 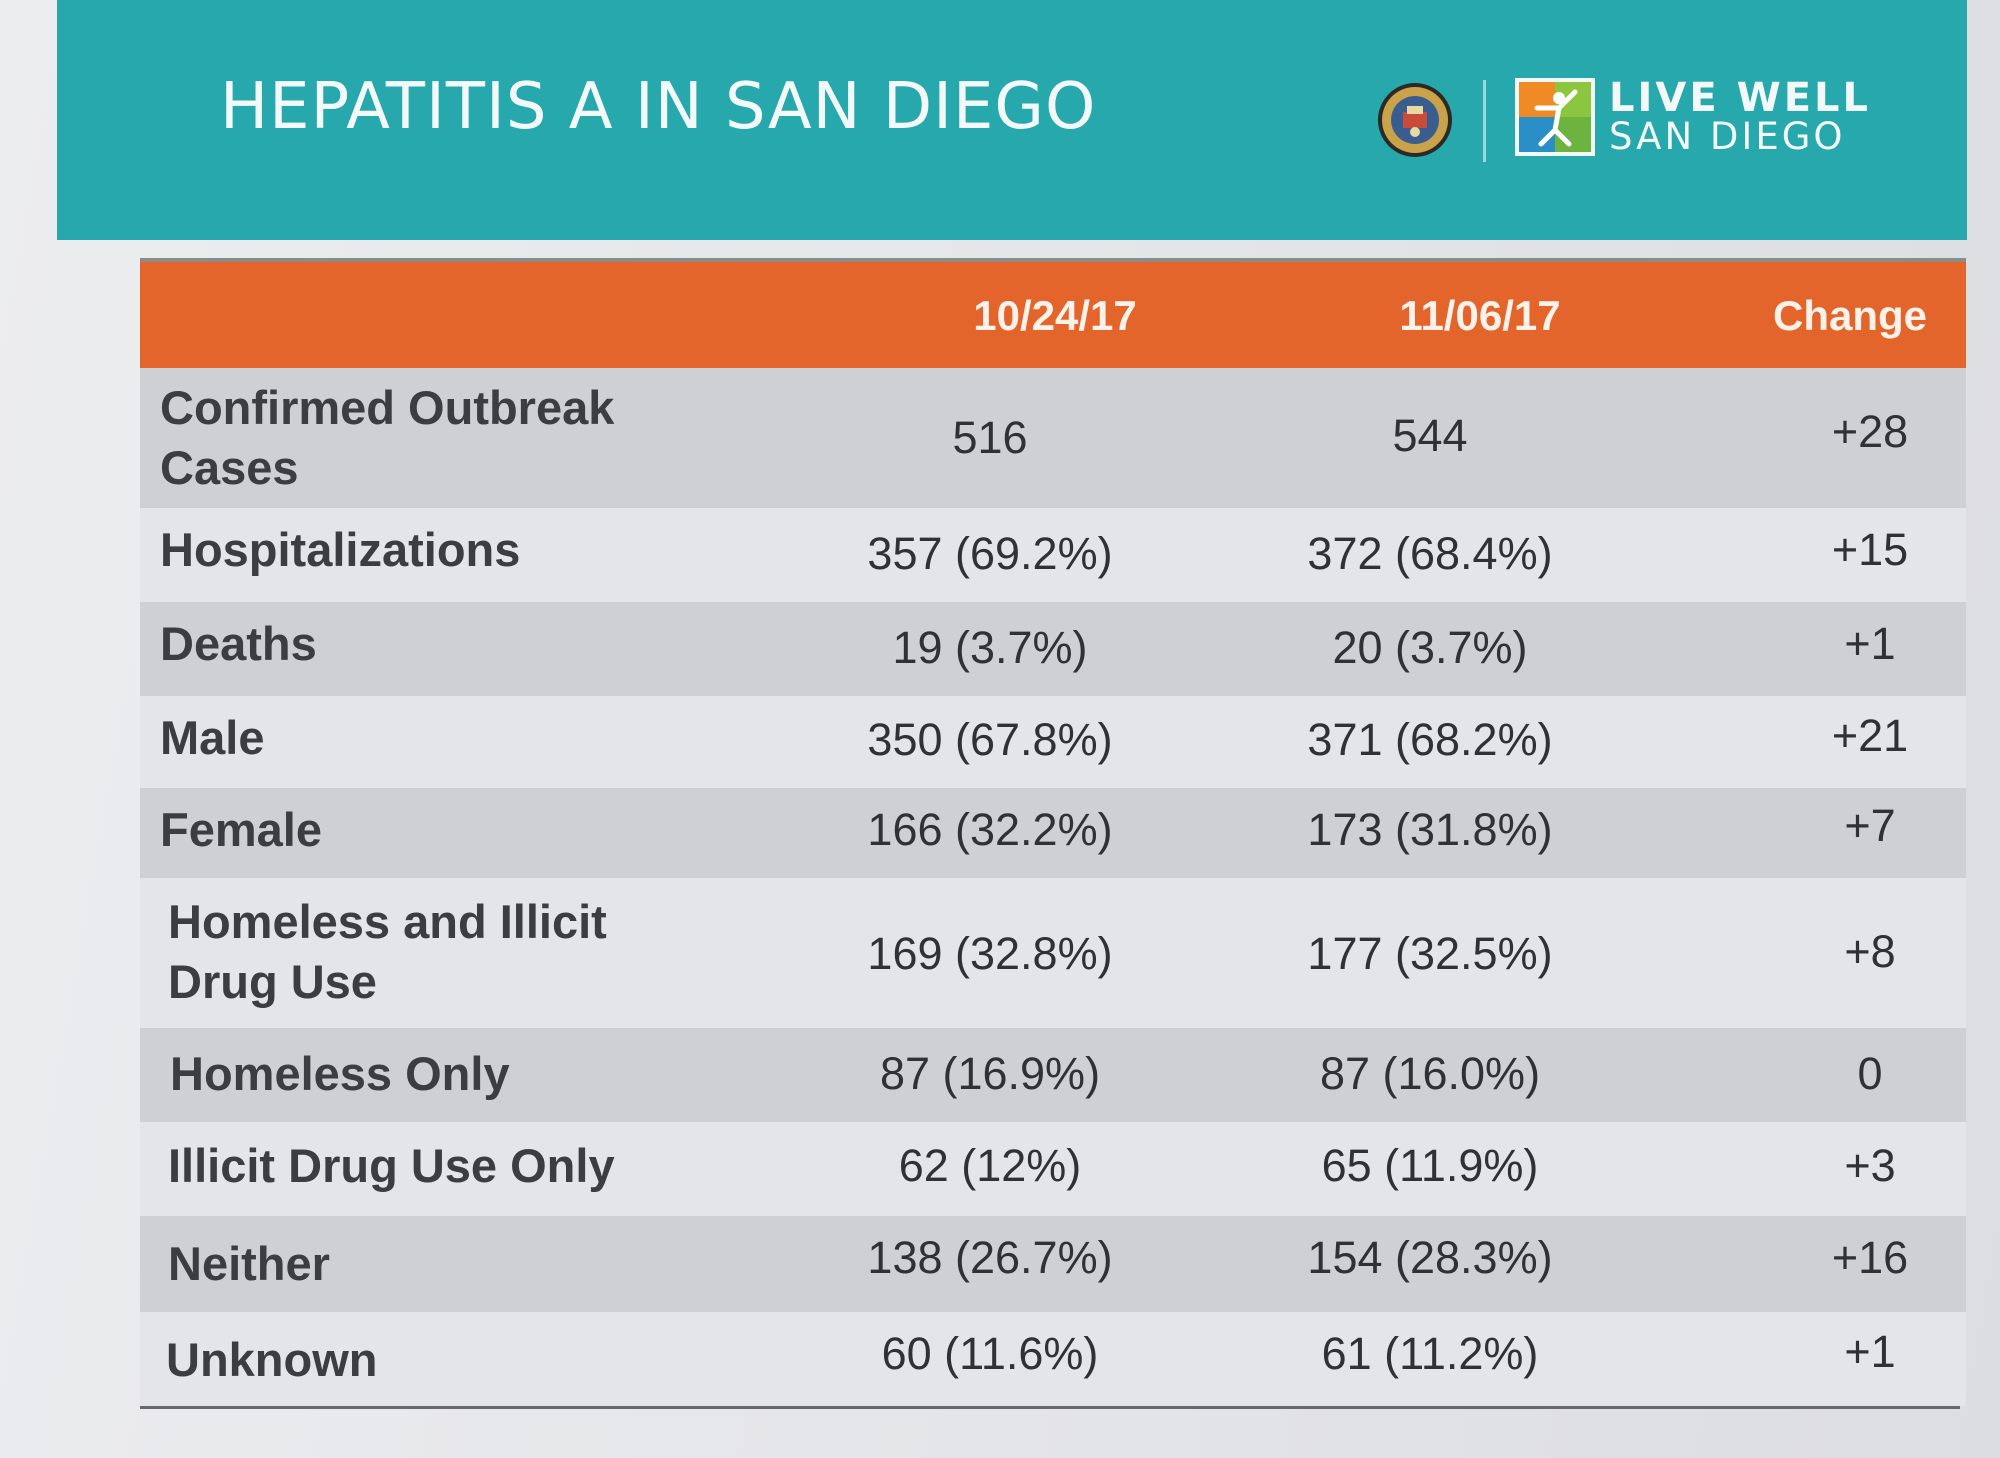 I want to click on table-bottom-rule, so click(x=1050, y=1407).